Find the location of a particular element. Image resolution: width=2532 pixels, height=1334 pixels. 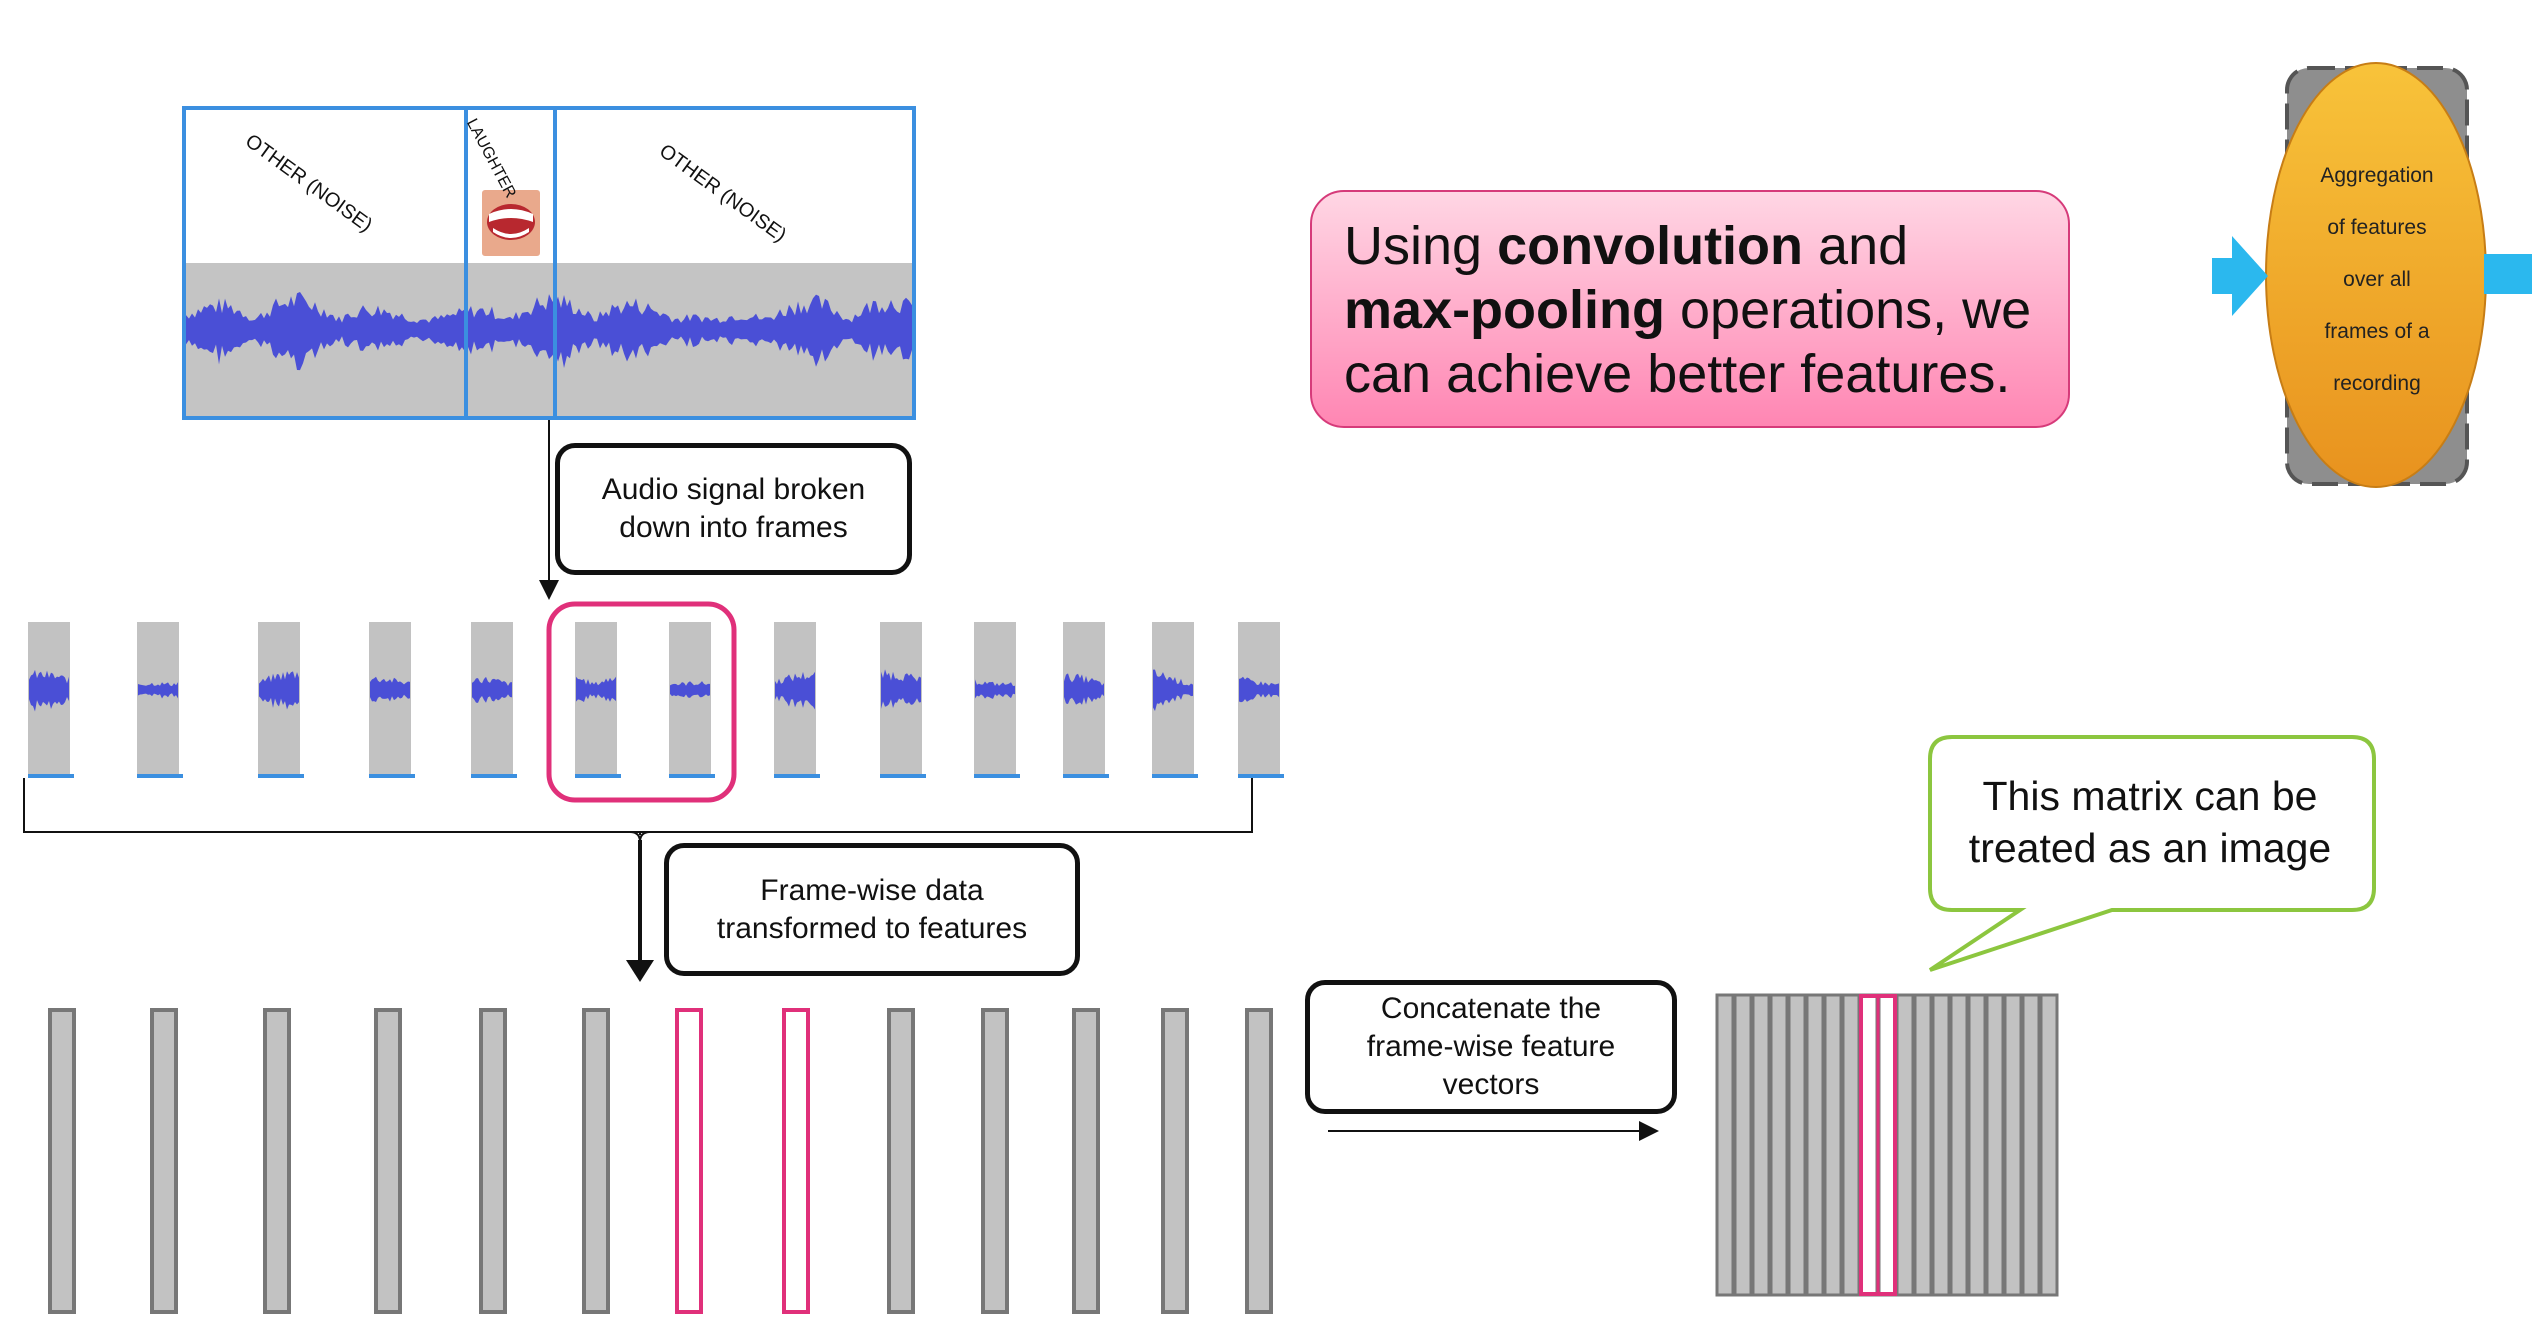

aggregation-node is located at coordinates (2372, 275).